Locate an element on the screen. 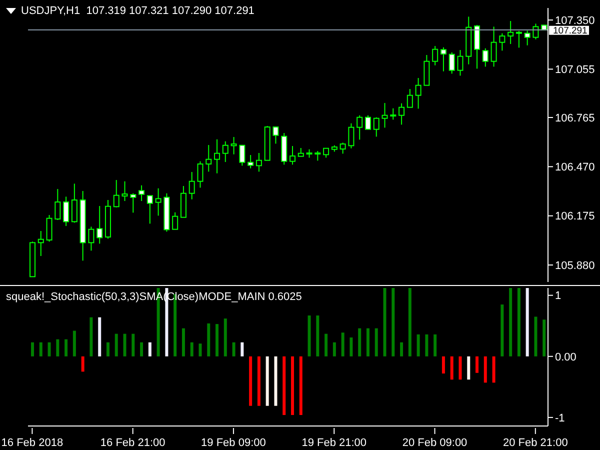 This screenshot has height=450, width=600. chart-title: USDJPY,H1 107.319 107.321 107.290 107.291 is located at coordinates (137, 11).